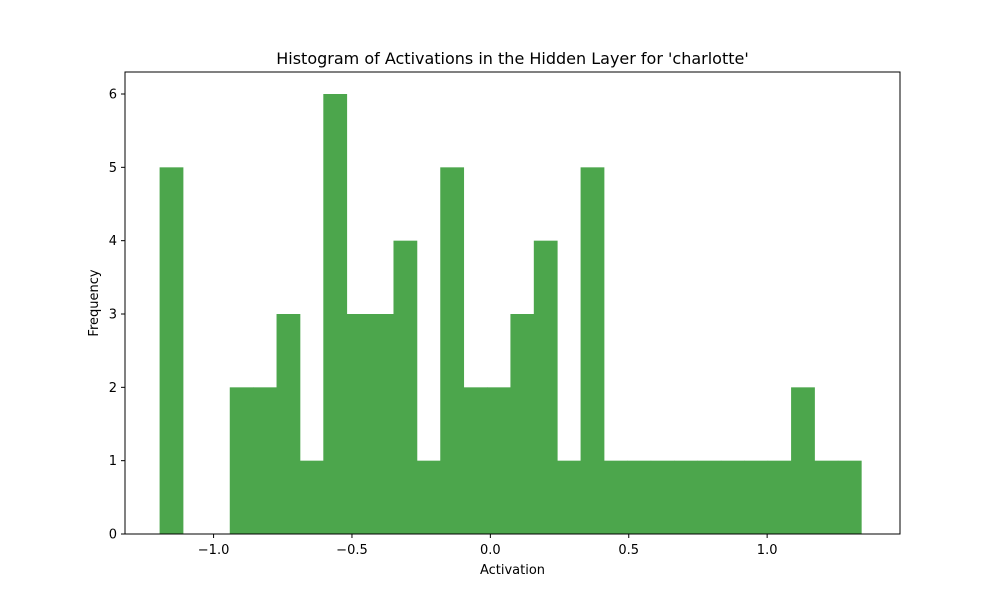 The width and height of the screenshot is (1000, 604). I want to click on x-axis-label: Activation, so click(512, 570).